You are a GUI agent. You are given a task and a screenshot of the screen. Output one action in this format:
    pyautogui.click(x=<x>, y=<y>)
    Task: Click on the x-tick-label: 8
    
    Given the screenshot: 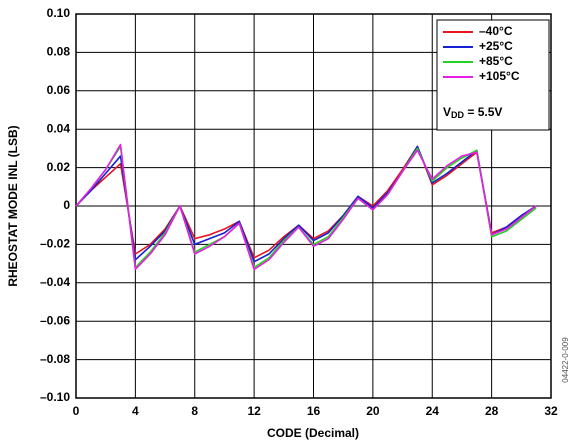 What is the action you would take?
    pyautogui.click(x=194, y=411)
    